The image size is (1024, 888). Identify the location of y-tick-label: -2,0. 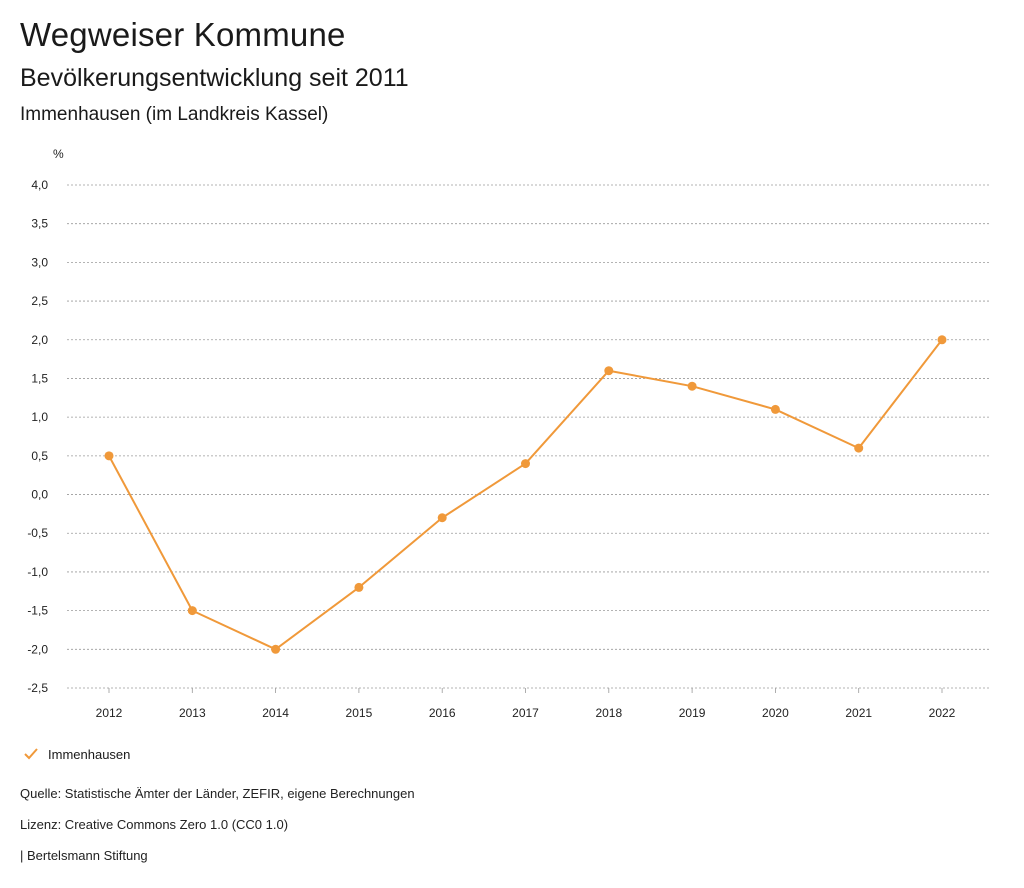
(37, 649).